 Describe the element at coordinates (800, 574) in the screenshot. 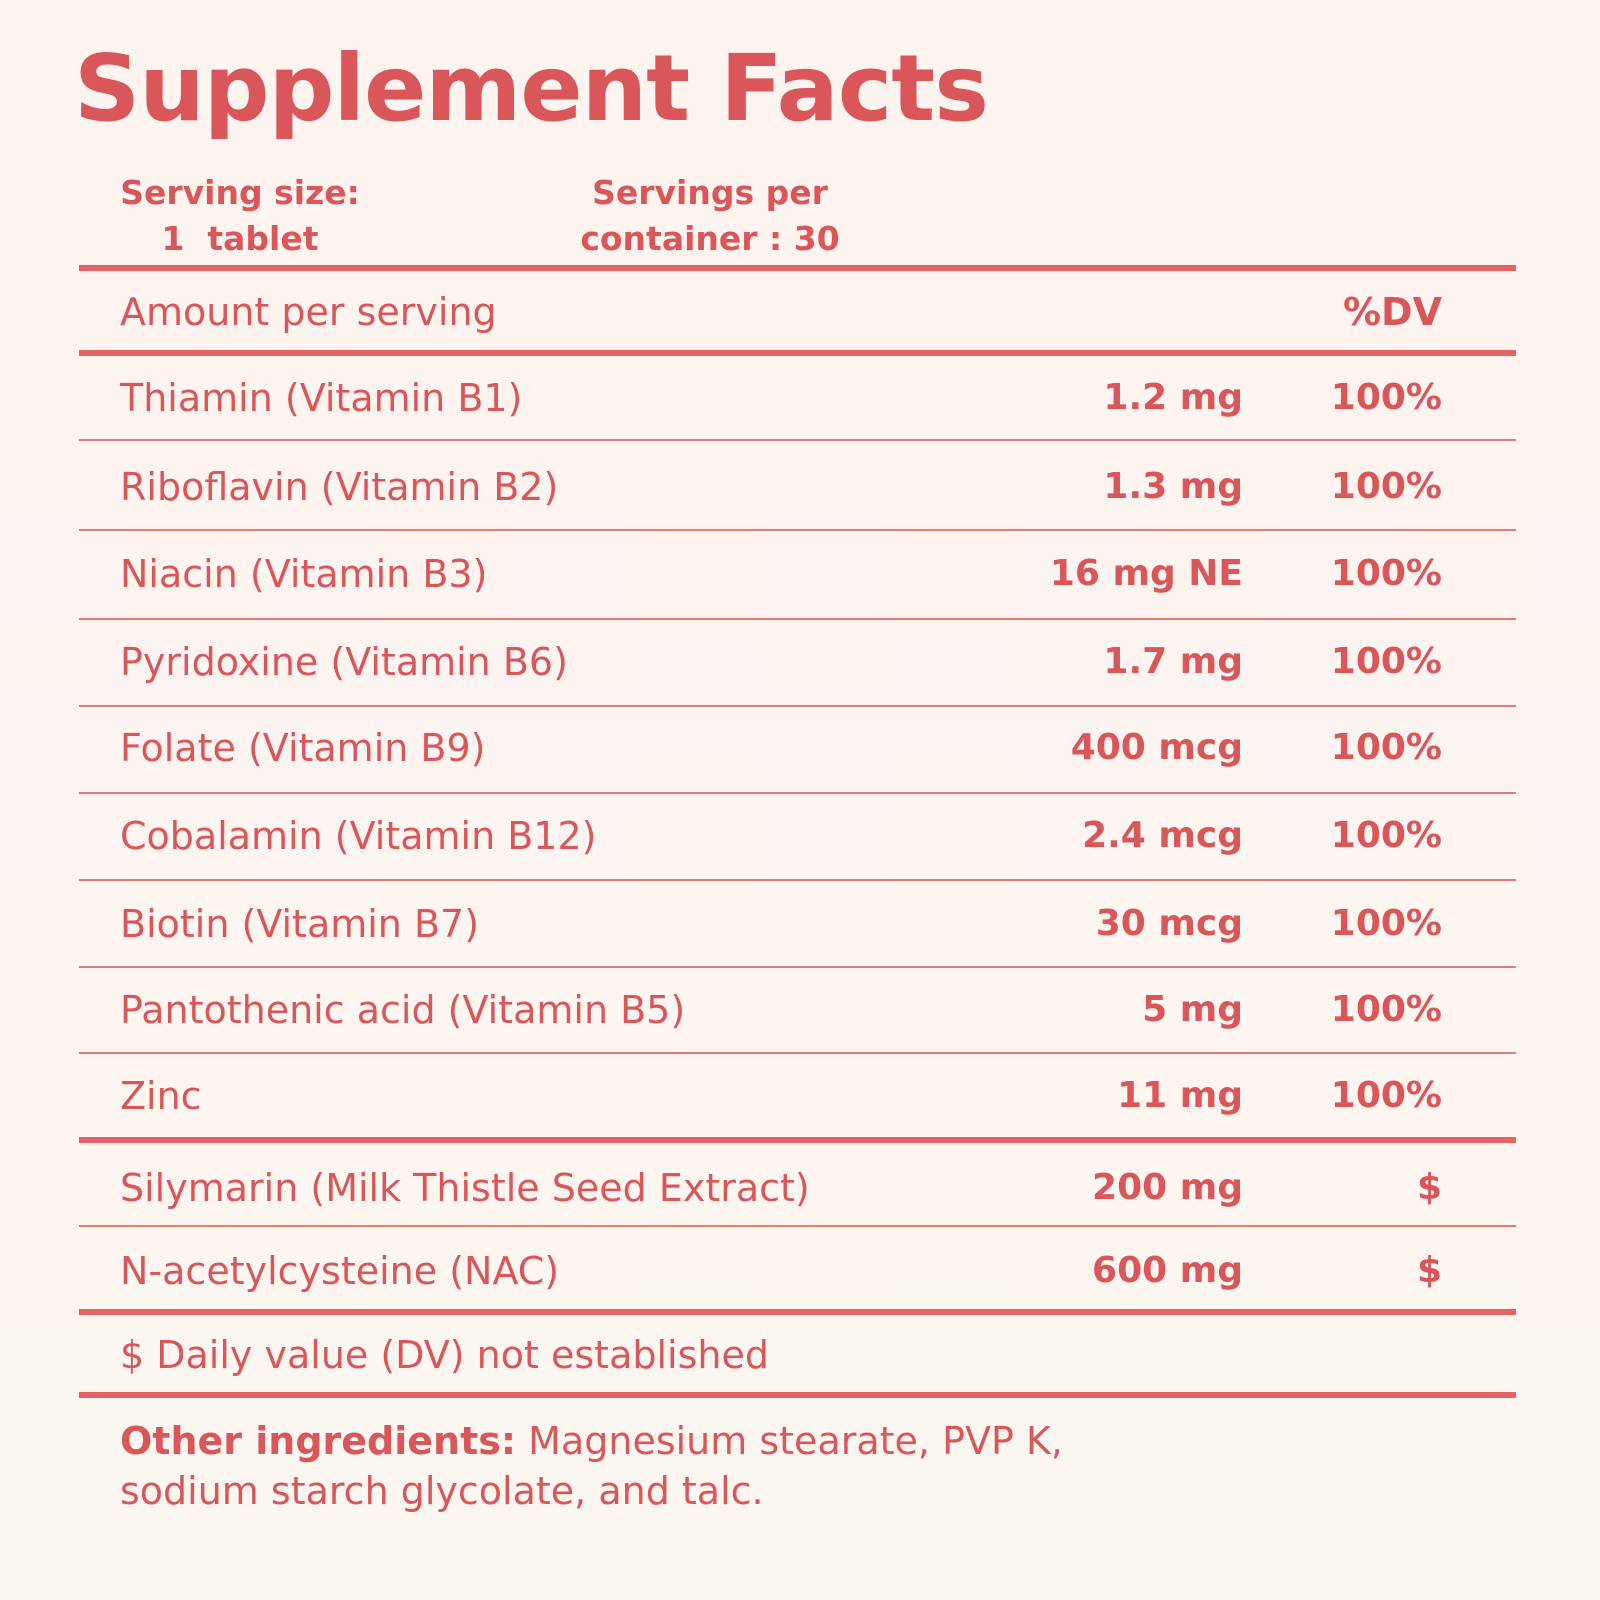

I see `table-row: Niacin (Vitamin B3) 16 mg NE 100%` at that location.